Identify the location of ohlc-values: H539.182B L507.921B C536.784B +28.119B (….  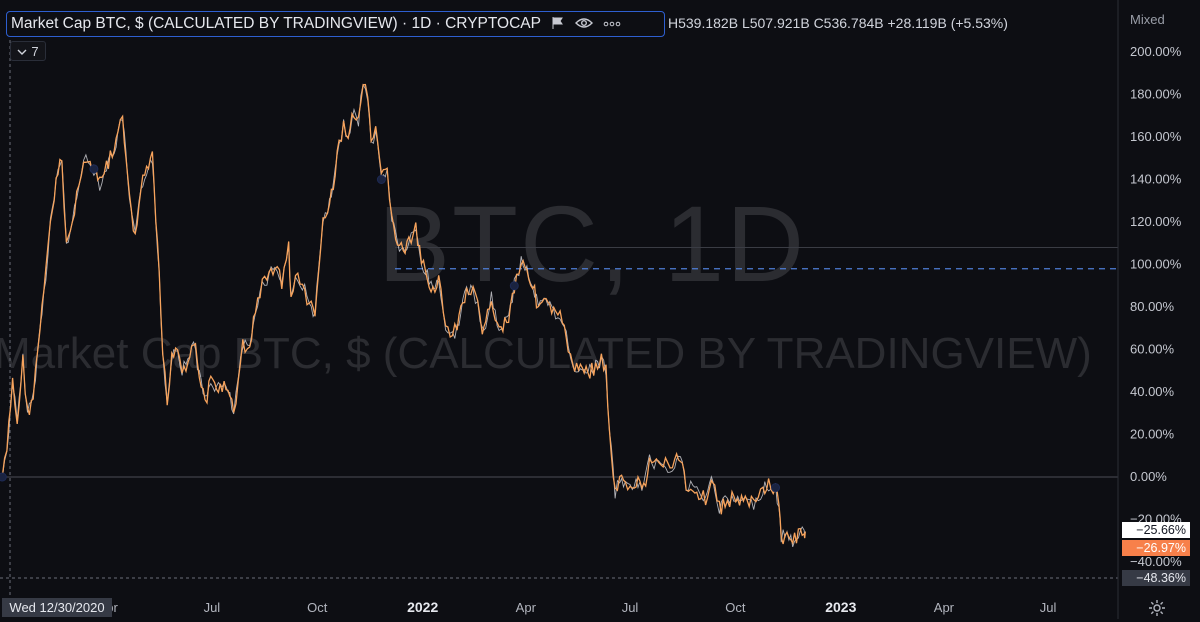
(838, 23).